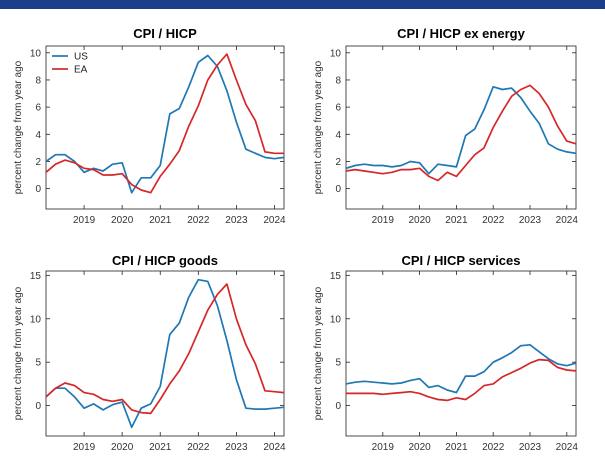 Image resolution: width=605 pixels, height=466 pixels. I want to click on legend-label: US, so click(81, 57).